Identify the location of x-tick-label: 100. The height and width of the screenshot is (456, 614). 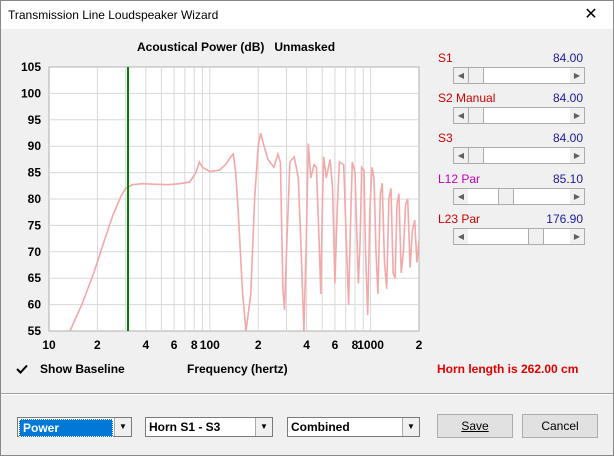
(210, 345).